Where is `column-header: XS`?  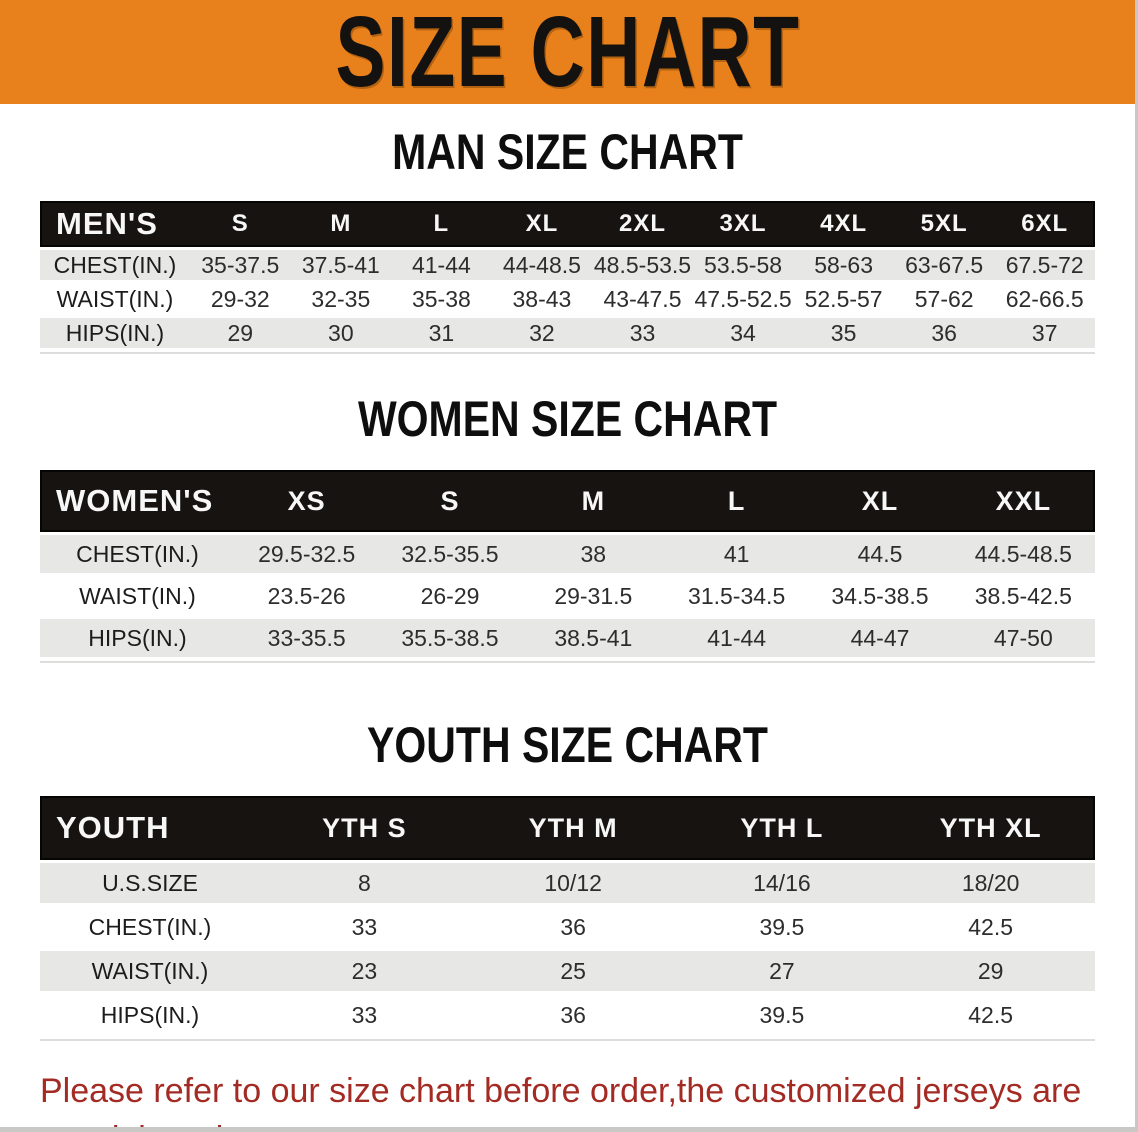 column-header: XS is located at coordinates (306, 500).